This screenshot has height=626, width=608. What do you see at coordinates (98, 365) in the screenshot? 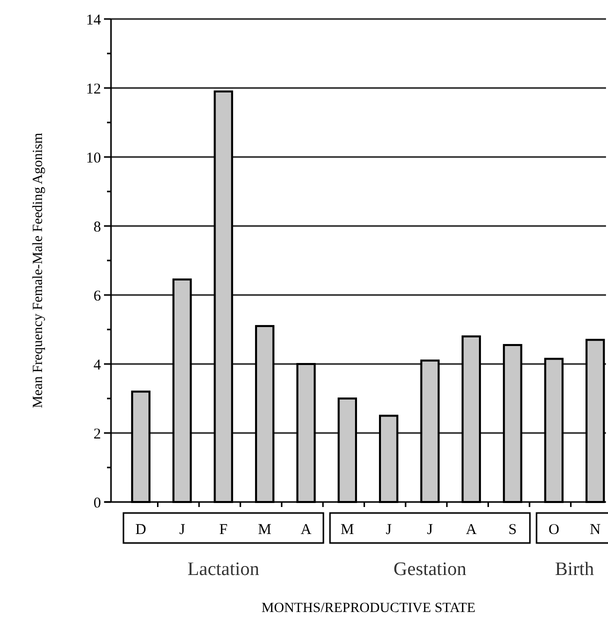
I see `y-tick-label: 4` at bounding box center [98, 365].